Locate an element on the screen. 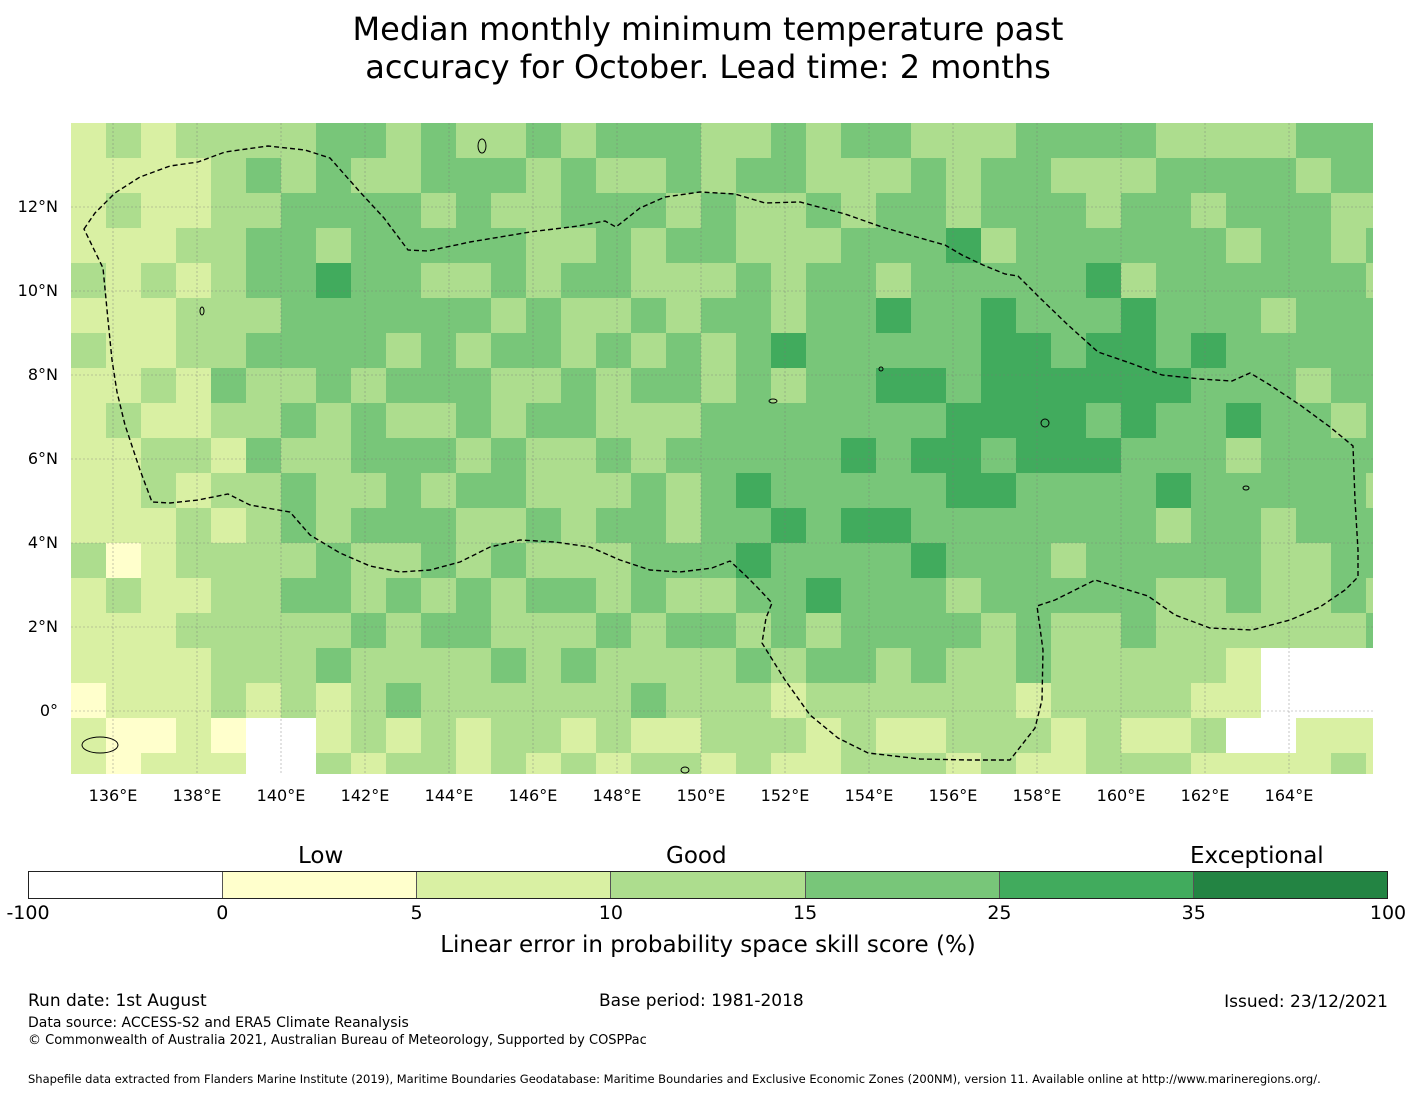 The width and height of the screenshot is (1416, 1095). longitude-tick-label: 156°E is located at coordinates (953, 795).